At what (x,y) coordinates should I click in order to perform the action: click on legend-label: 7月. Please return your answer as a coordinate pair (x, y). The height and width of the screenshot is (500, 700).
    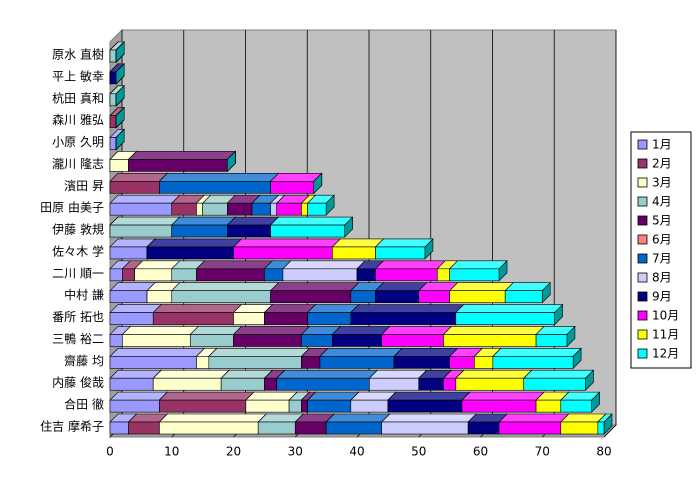
    Looking at the image, I should click on (662, 259).